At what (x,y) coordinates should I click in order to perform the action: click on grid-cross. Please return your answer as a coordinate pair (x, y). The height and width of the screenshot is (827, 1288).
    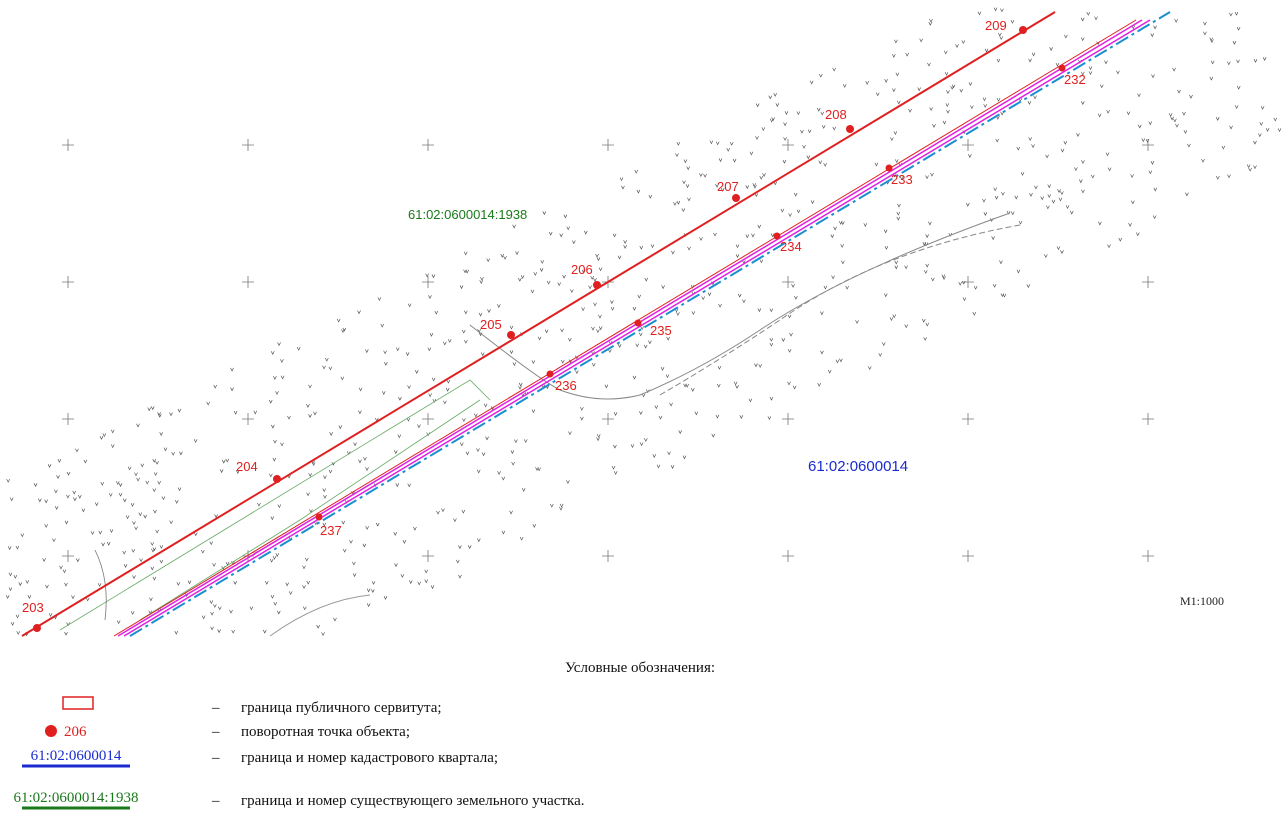
    Looking at the image, I should click on (68, 282).